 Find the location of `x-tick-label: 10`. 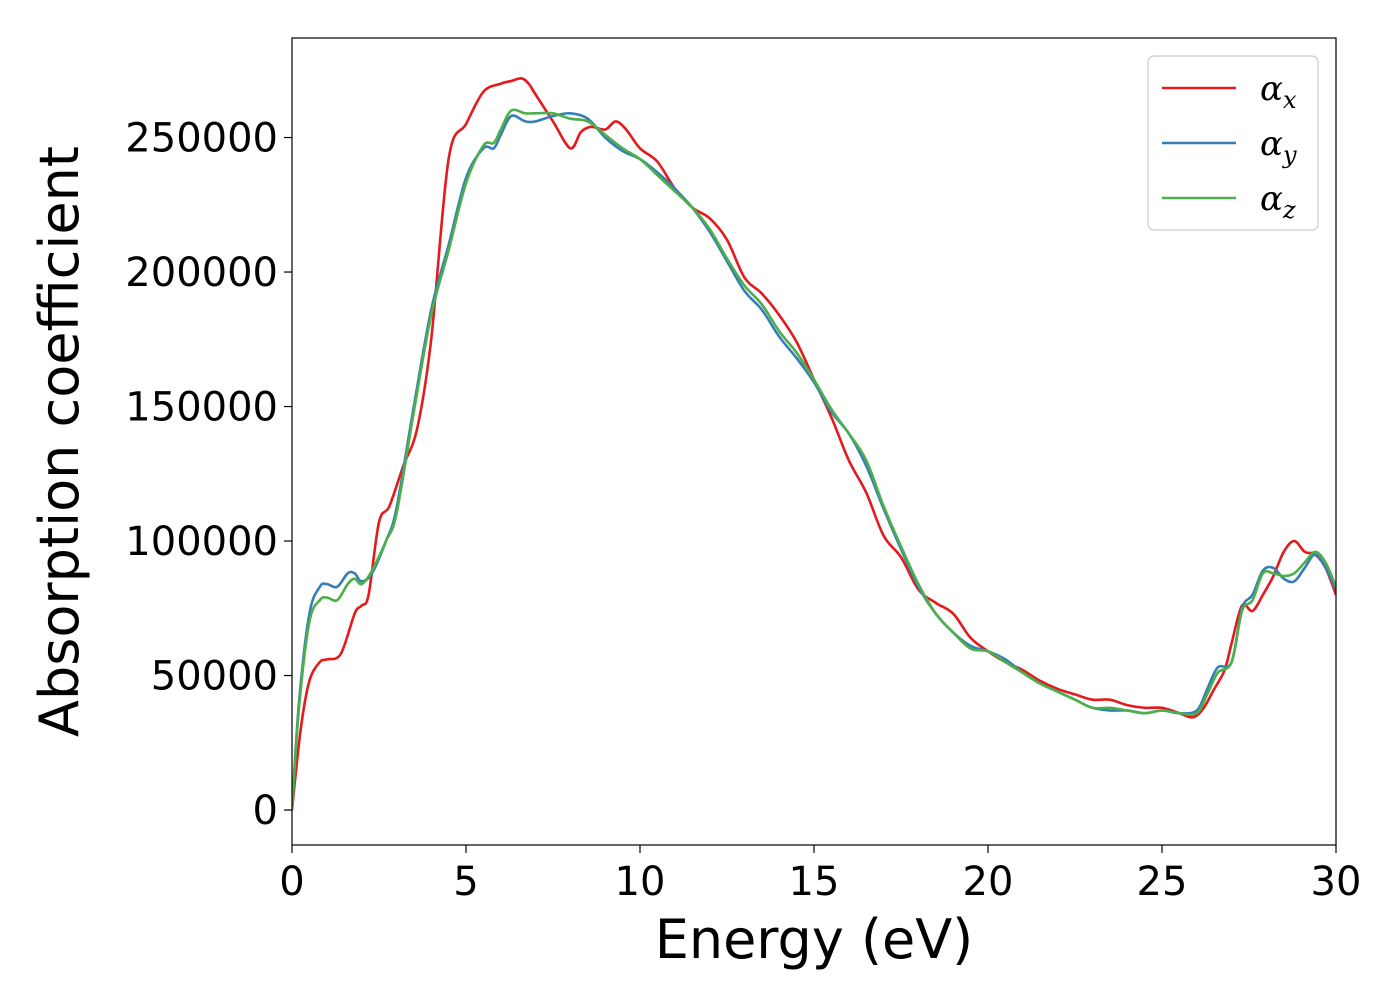

x-tick-label: 10 is located at coordinates (640, 882).